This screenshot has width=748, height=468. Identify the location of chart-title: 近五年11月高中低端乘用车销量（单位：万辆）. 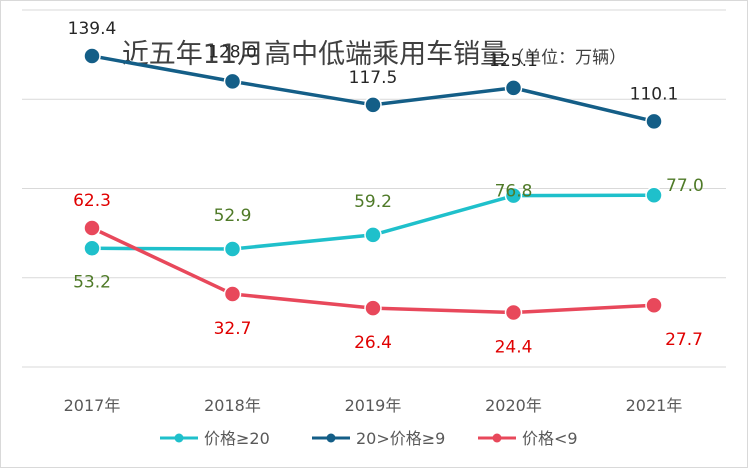
(374, 51).